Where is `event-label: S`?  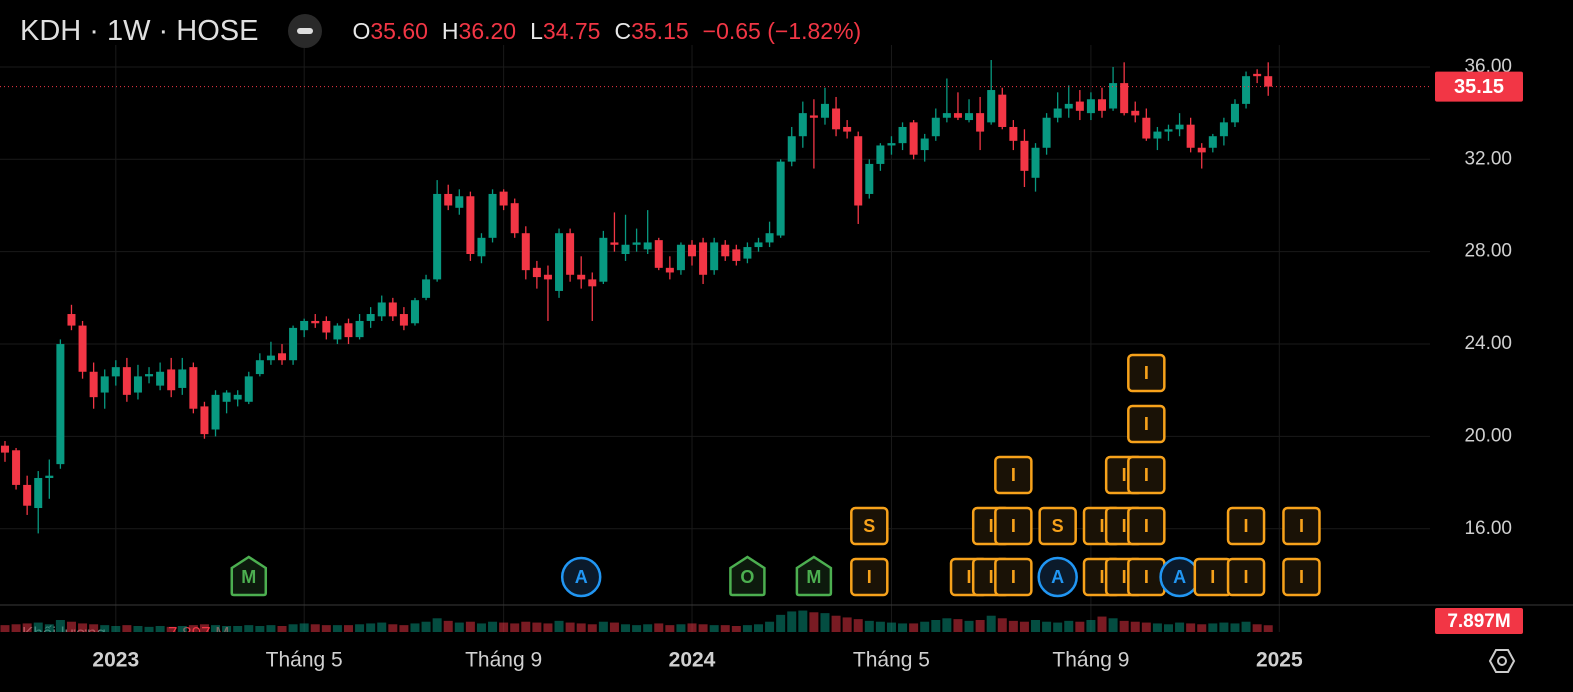 event-label: S is located at coordinates (869, 526).